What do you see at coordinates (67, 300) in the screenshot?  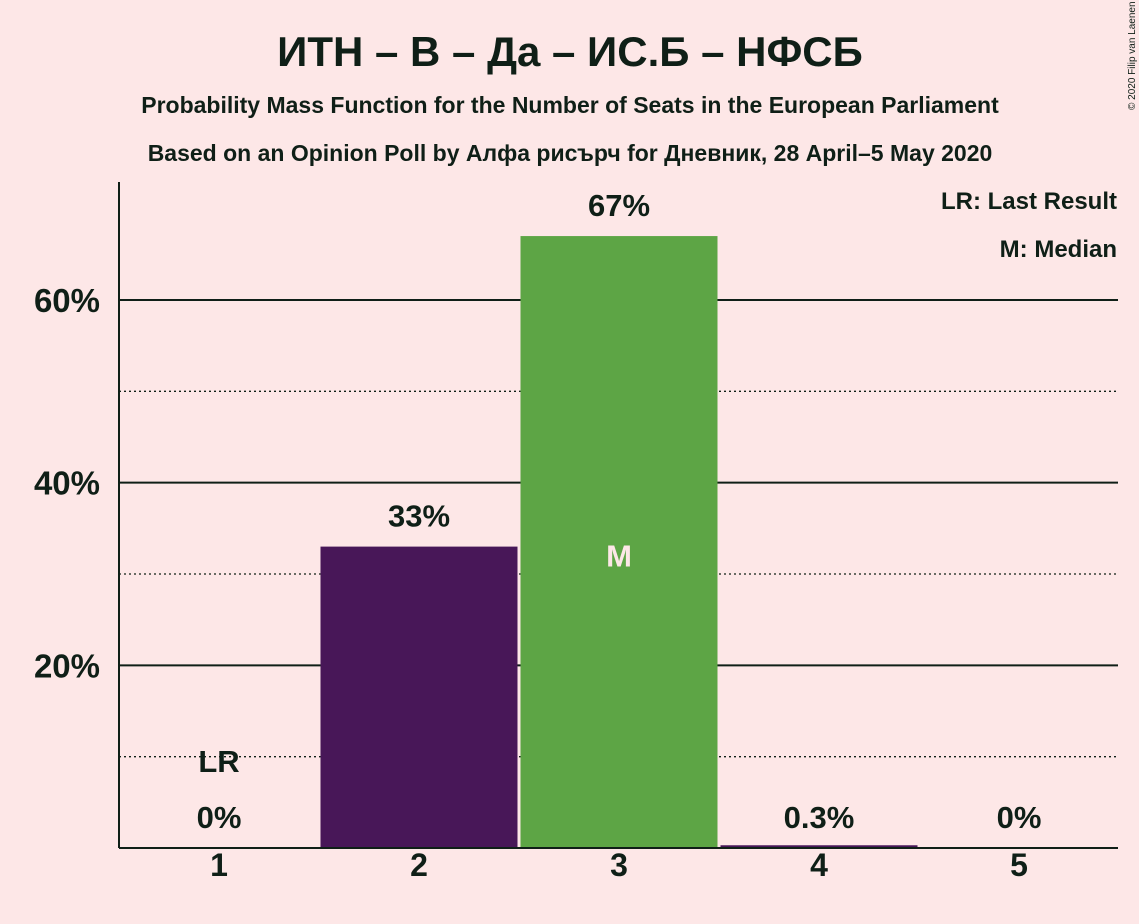 I see `y-tick-label: 60%` at bounding box center [67, 300].